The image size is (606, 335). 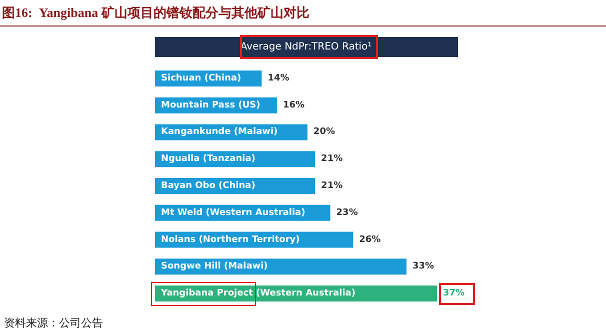 What do you see at coordinates (208, 159) in the screenshot?
I see `y-tick-label: Ngualla (Tanzania)` at bounding box center [208, 159].